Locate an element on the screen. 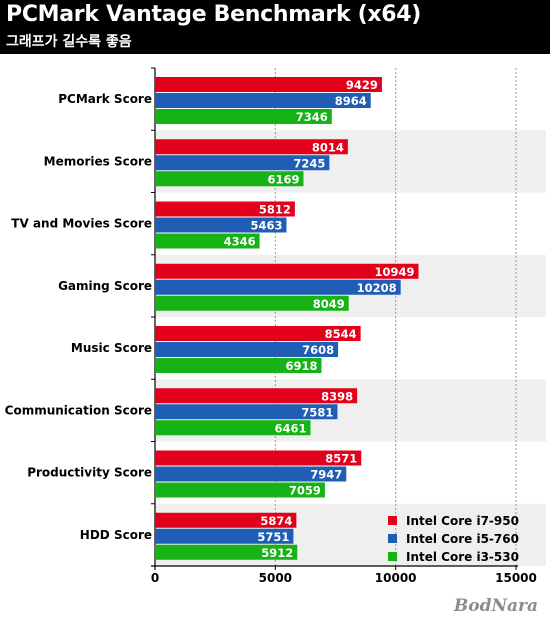 The image size is (550, 620). bar-value-label: 7581 is located at coordinates (317, 412).